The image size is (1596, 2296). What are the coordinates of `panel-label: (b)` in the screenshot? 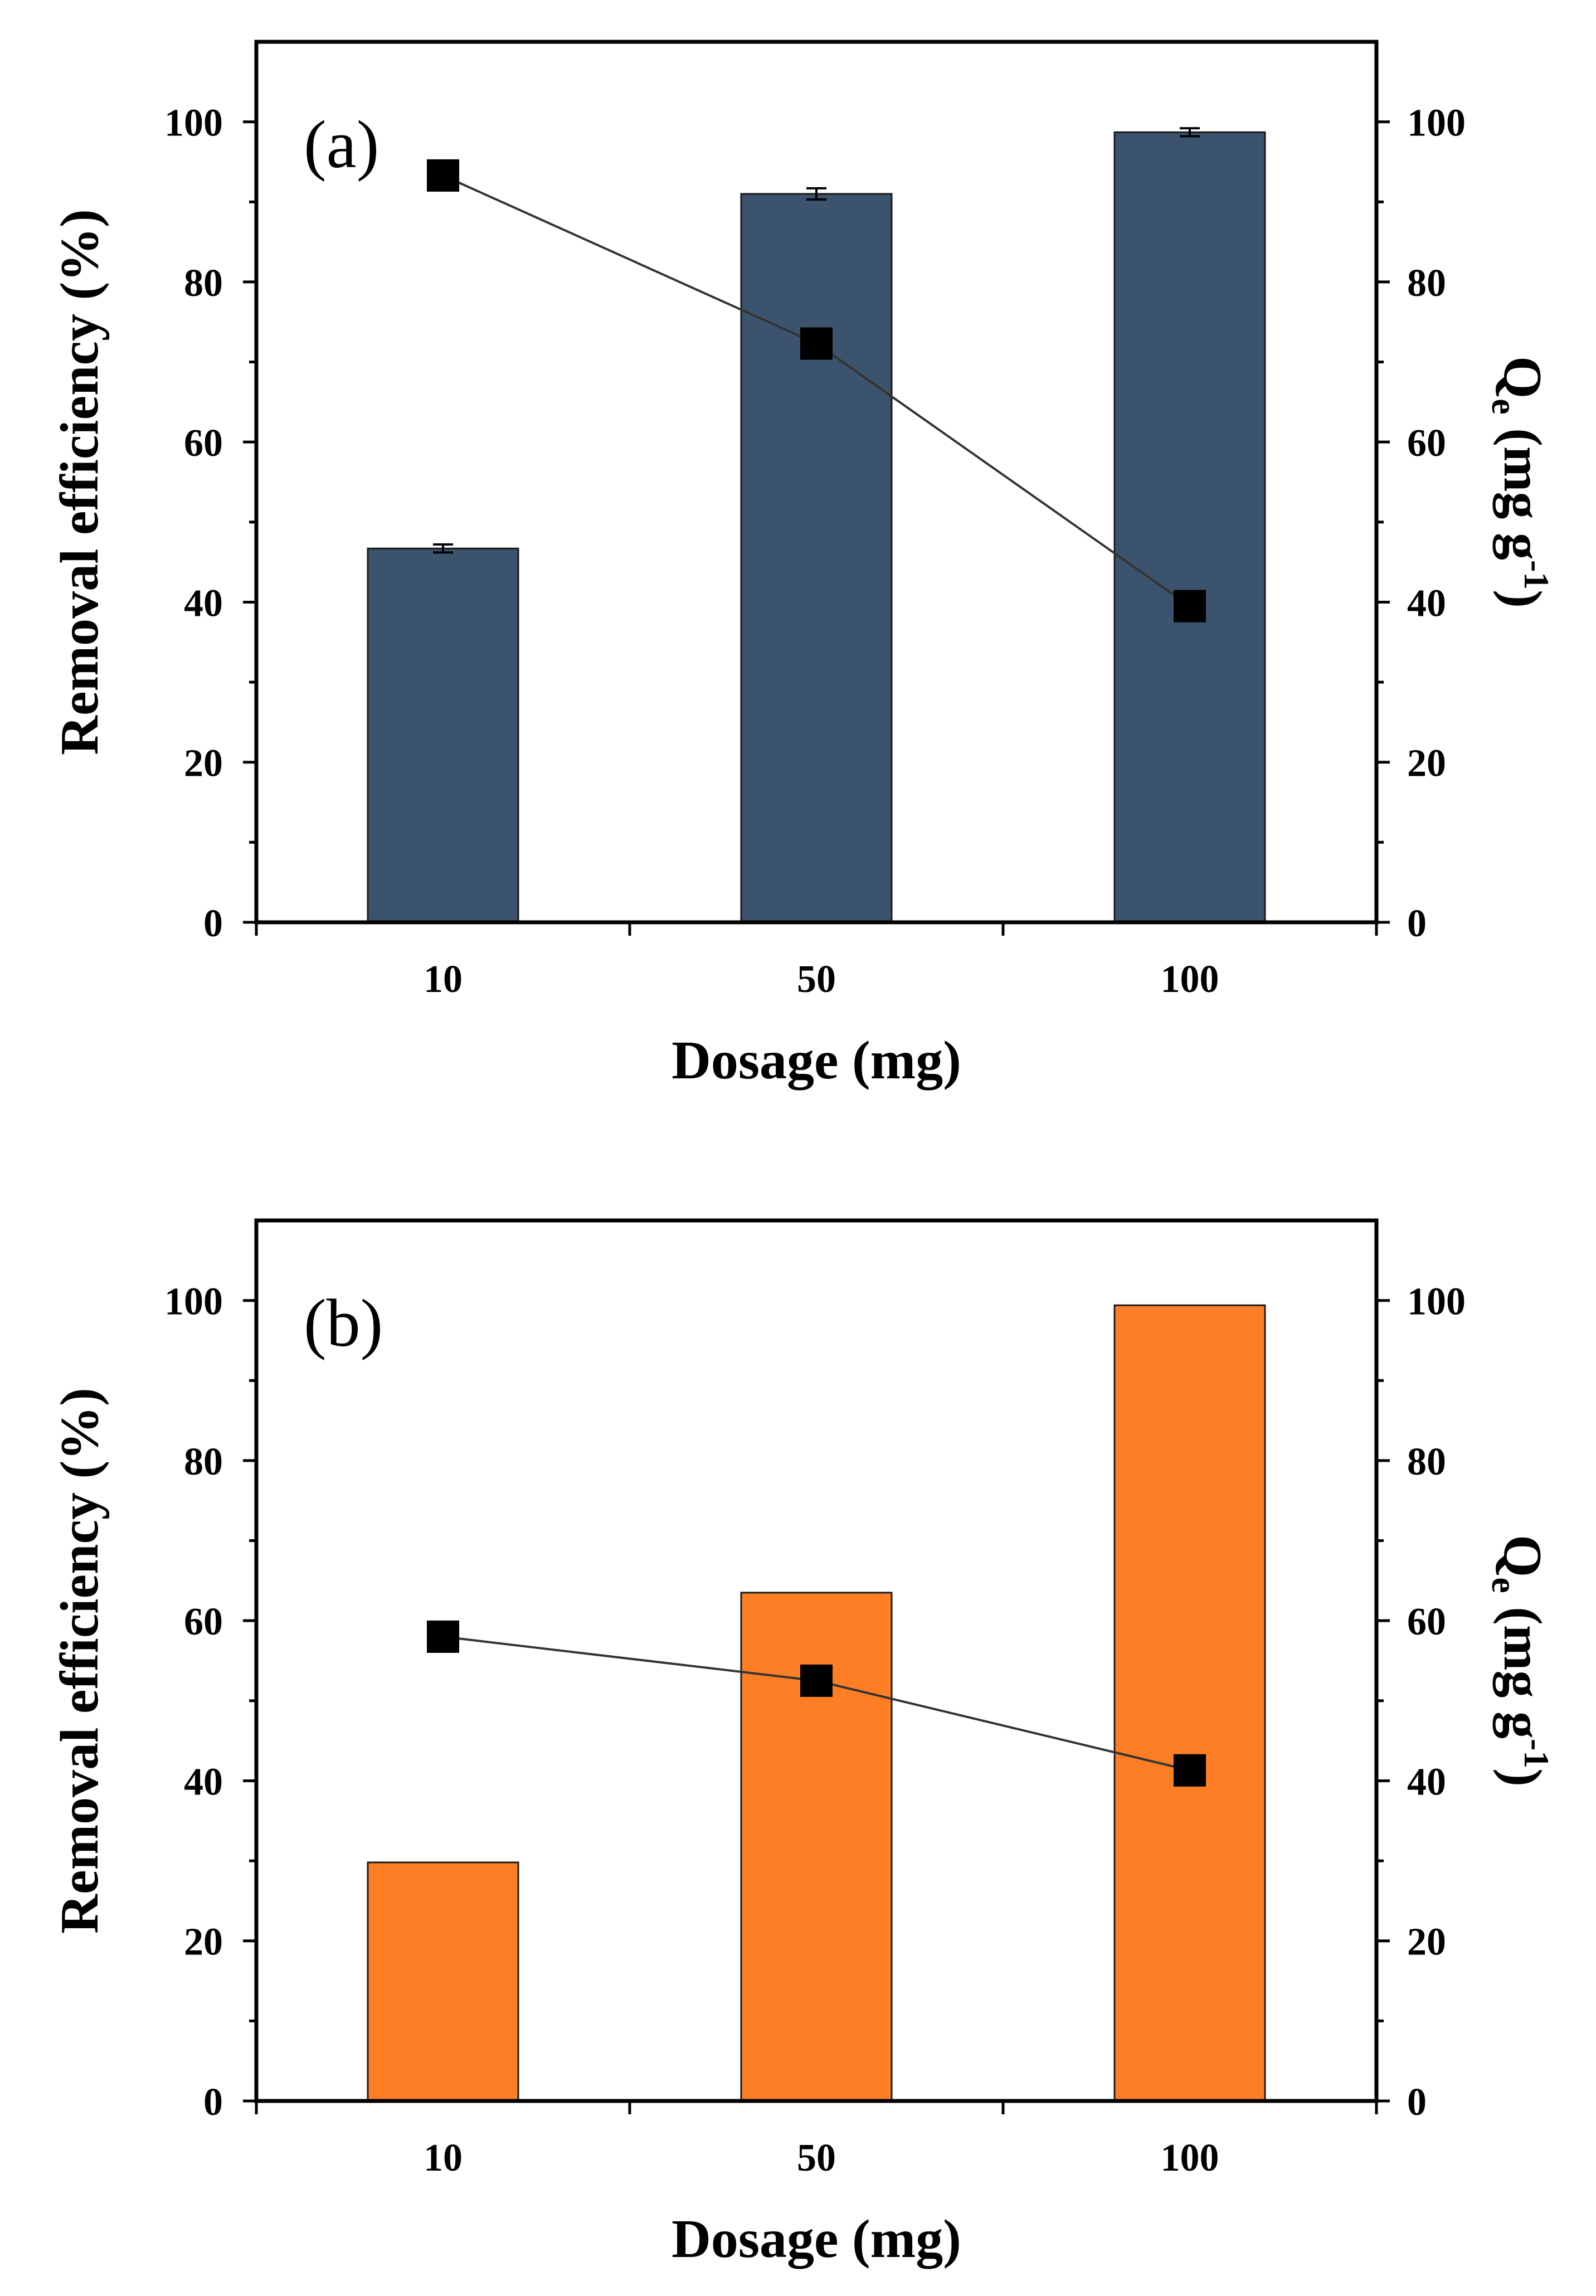 It's located at (343, 1323).